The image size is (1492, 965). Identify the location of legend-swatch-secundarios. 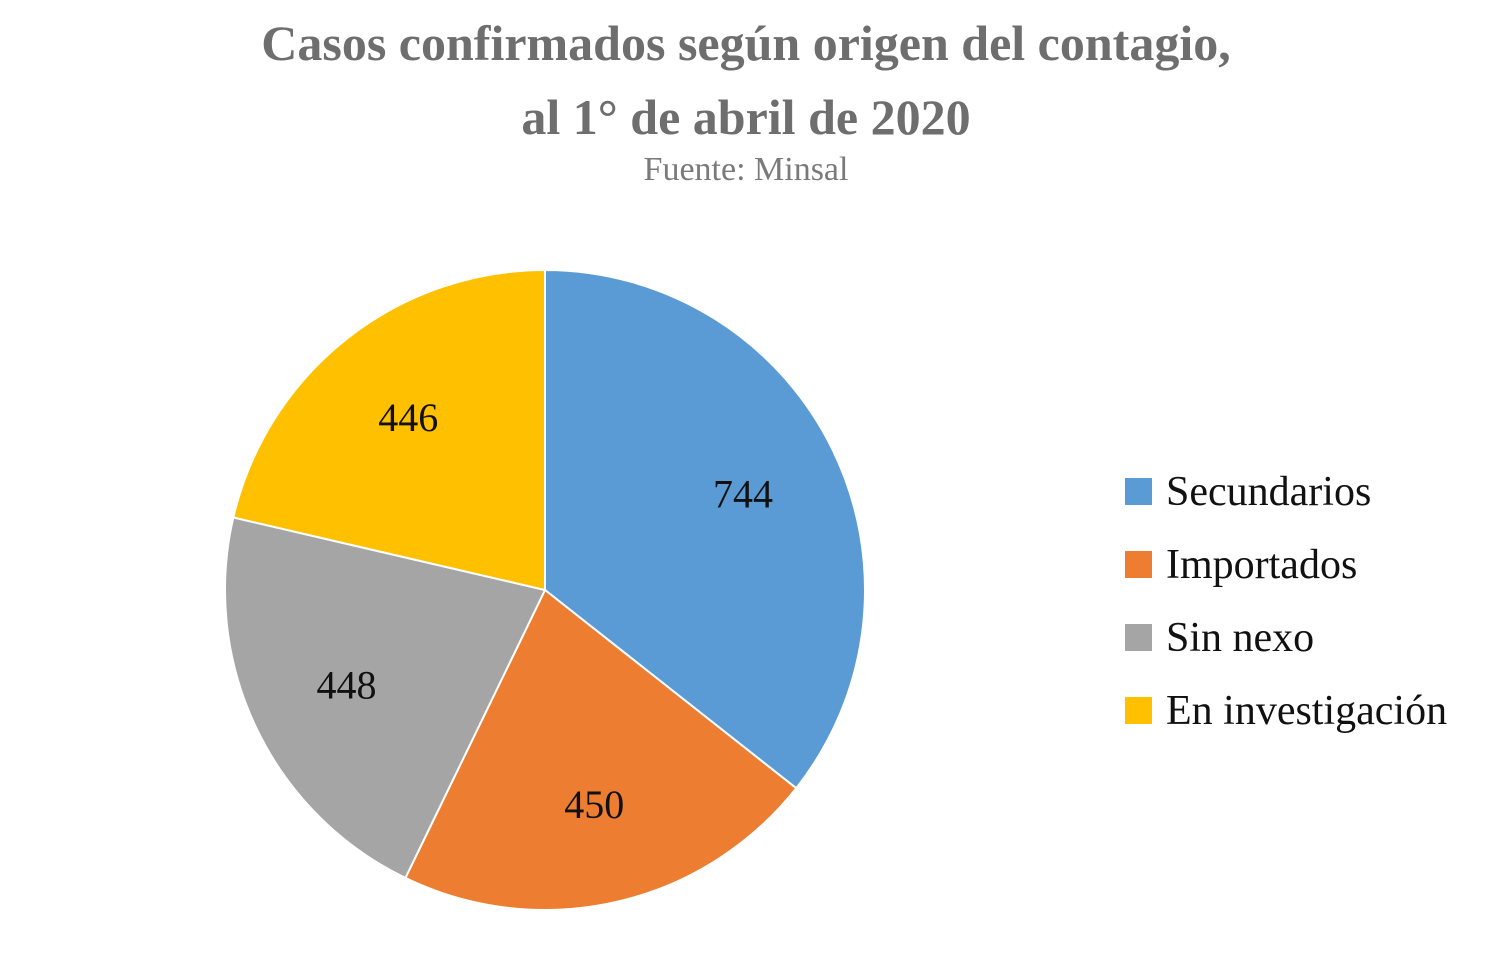
(1138, 491).